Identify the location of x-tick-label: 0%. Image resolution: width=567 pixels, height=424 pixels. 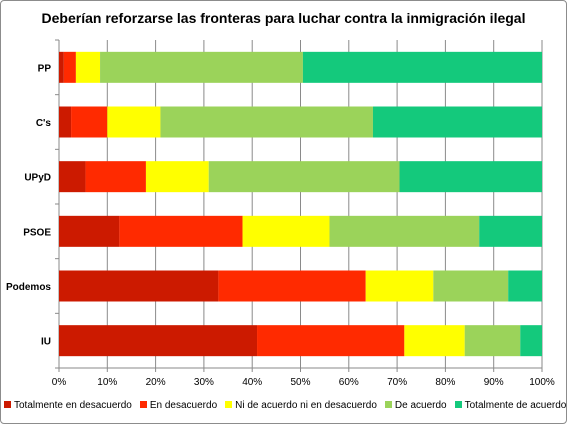
(59, 382).